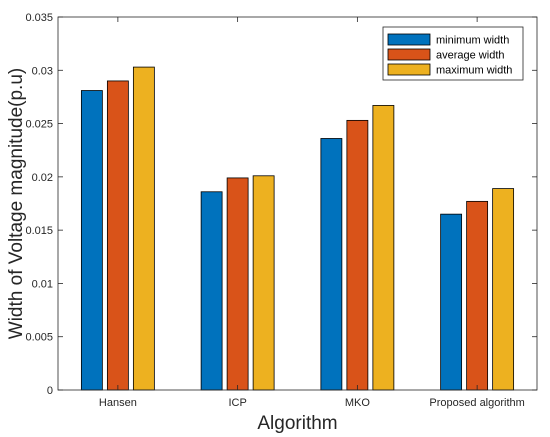 The height and width of the screenshot is (437, 550). What do you see at coordinates (472, 41) in the screenshot?
I see `legend-label: minimum width` at bounding box center [472, 41].